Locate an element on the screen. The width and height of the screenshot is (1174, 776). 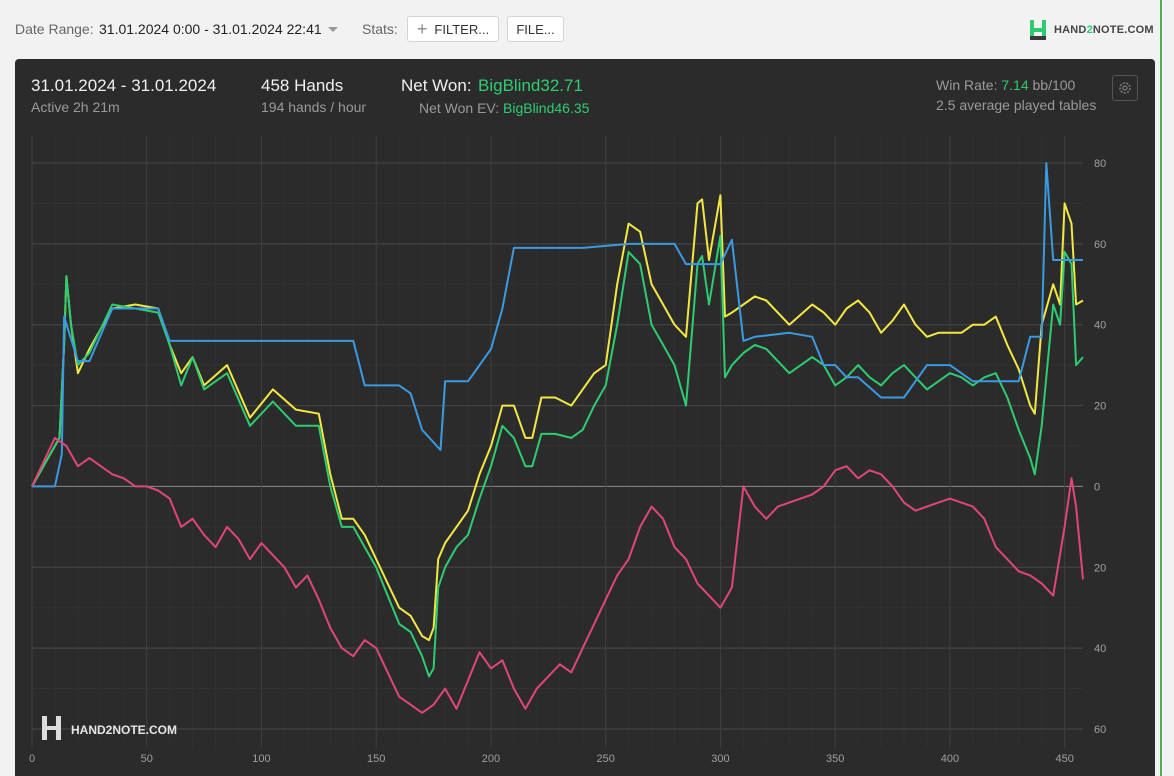
chevron-down-icon is located at coordinates (333, 29).